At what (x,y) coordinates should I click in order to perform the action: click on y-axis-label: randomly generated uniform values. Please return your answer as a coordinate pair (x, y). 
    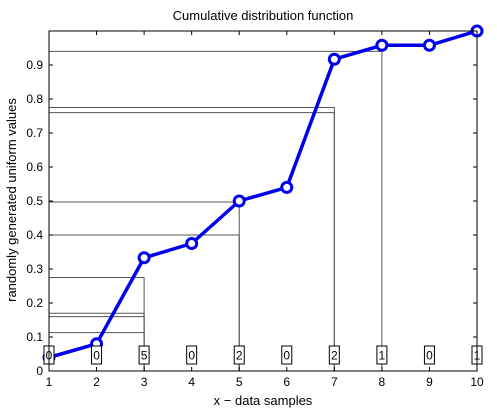
    Looking at the image, I should click on (11, 200).